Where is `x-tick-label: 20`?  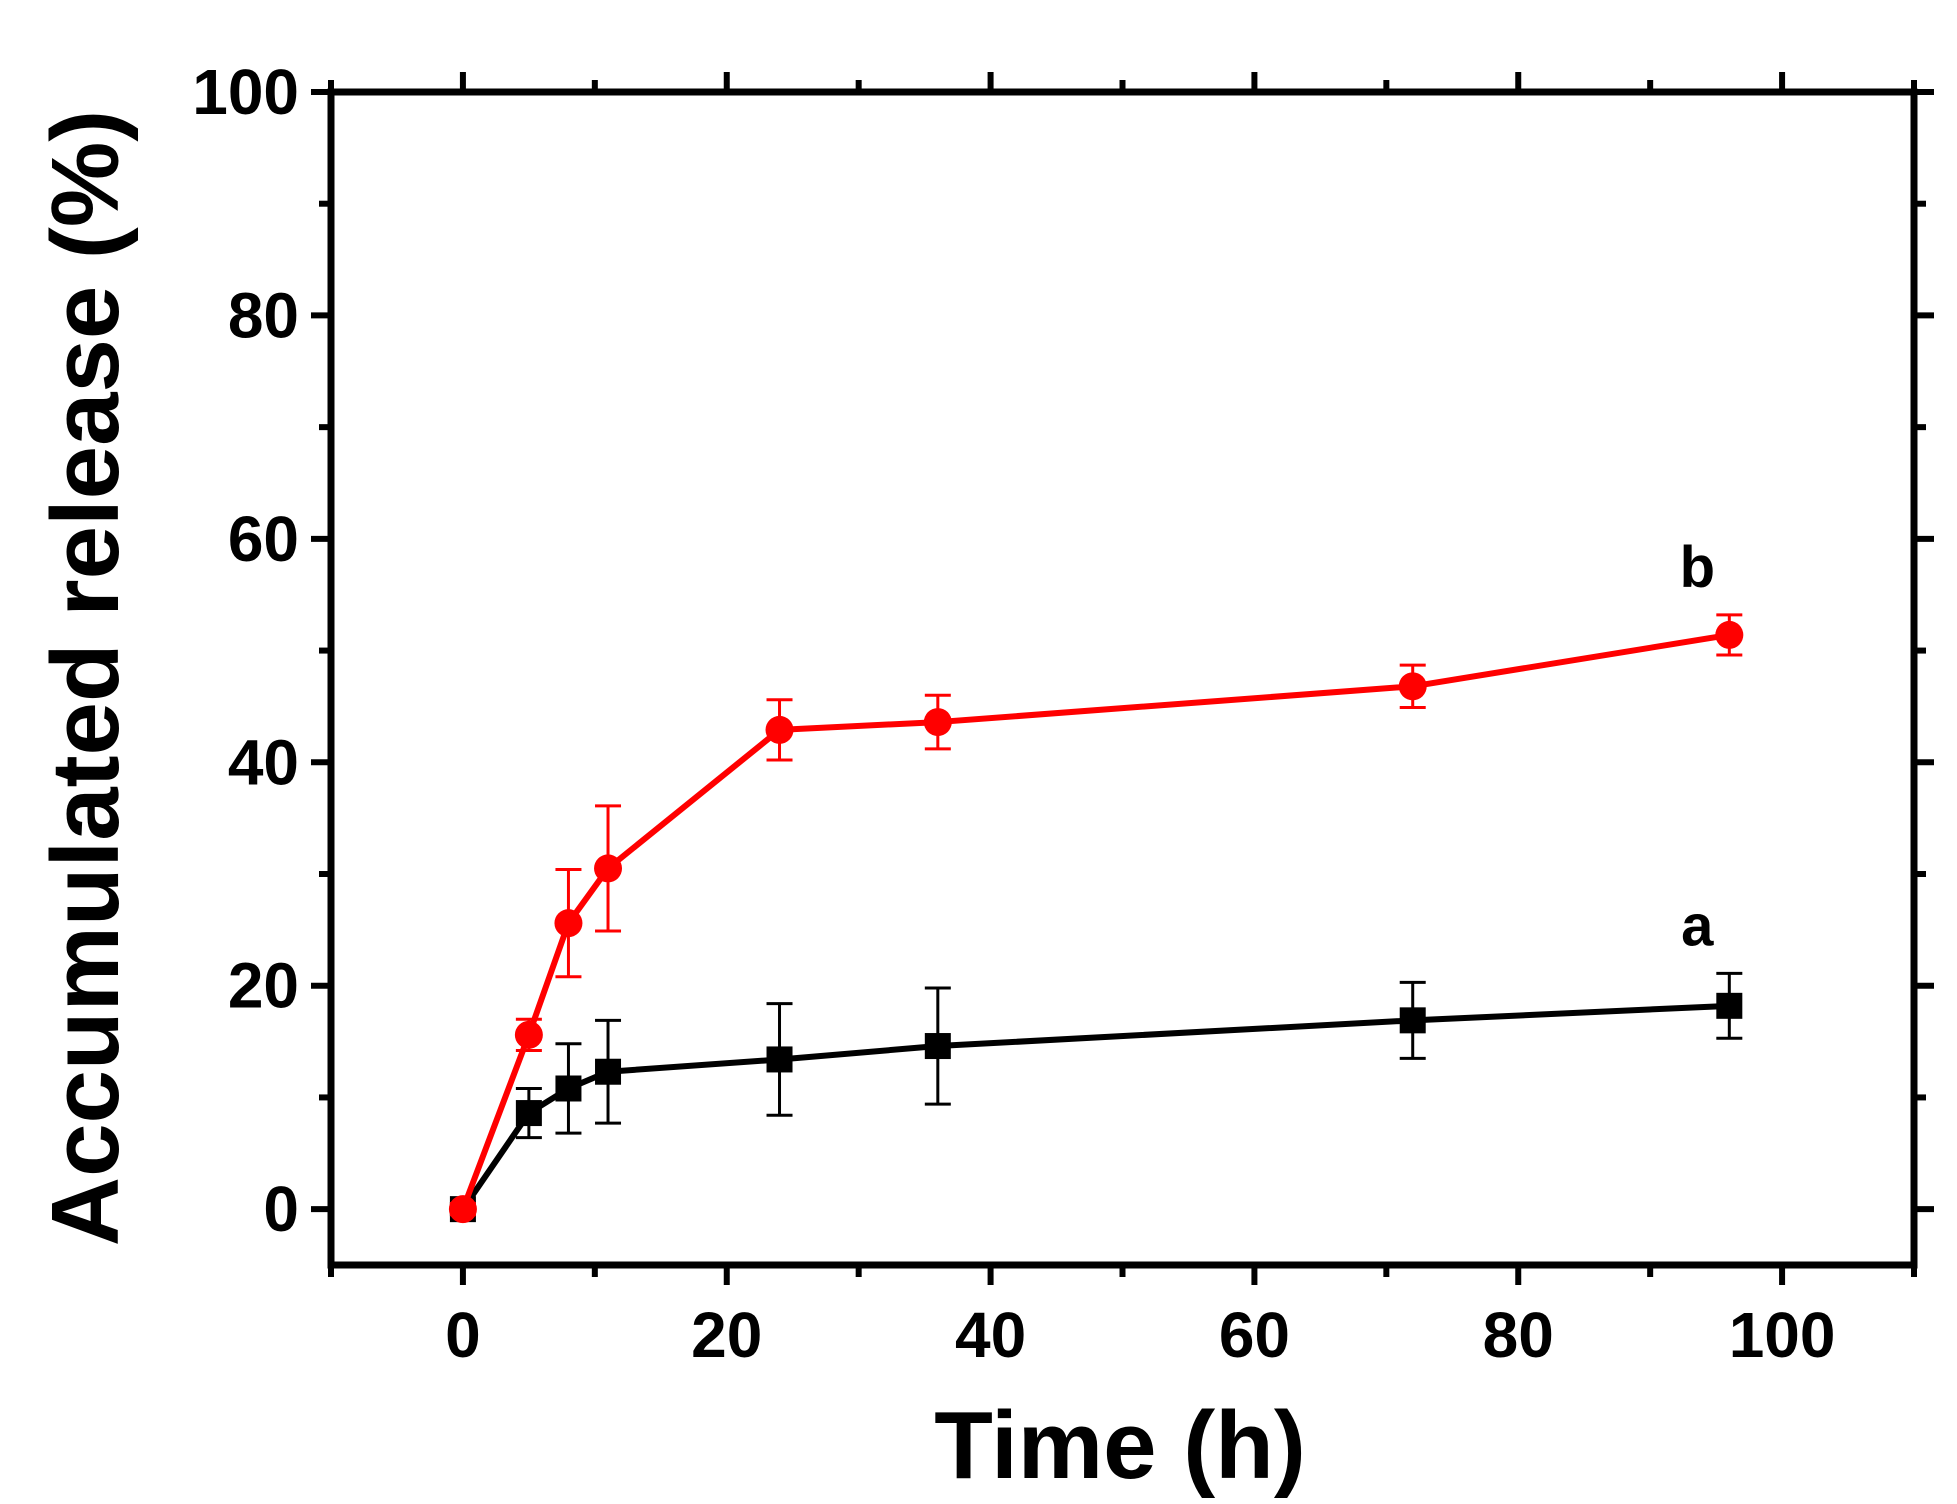 x-tick-label: 20 is located at coordinates (726, 1335).